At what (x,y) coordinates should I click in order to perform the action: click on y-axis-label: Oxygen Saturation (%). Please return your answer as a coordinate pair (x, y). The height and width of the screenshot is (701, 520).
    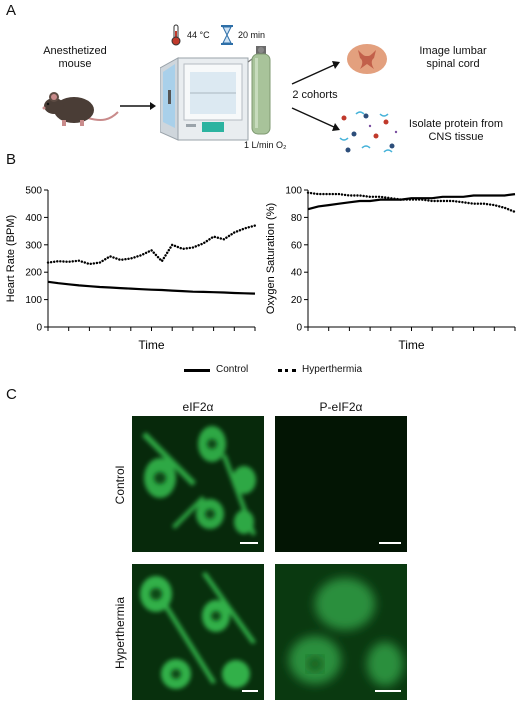
    Looking at the image, I should click on (271, 258).